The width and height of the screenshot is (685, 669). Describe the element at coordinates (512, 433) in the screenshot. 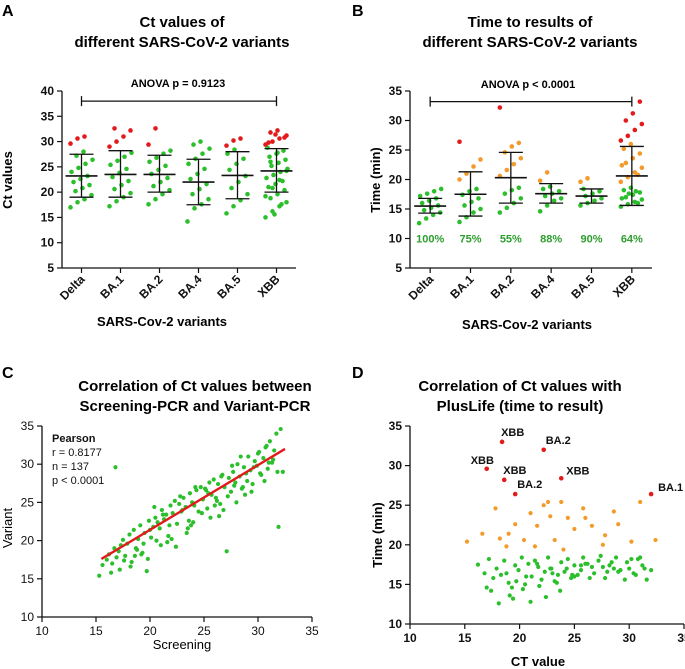

I see `panel-d-variant-label: XBB` at that location.